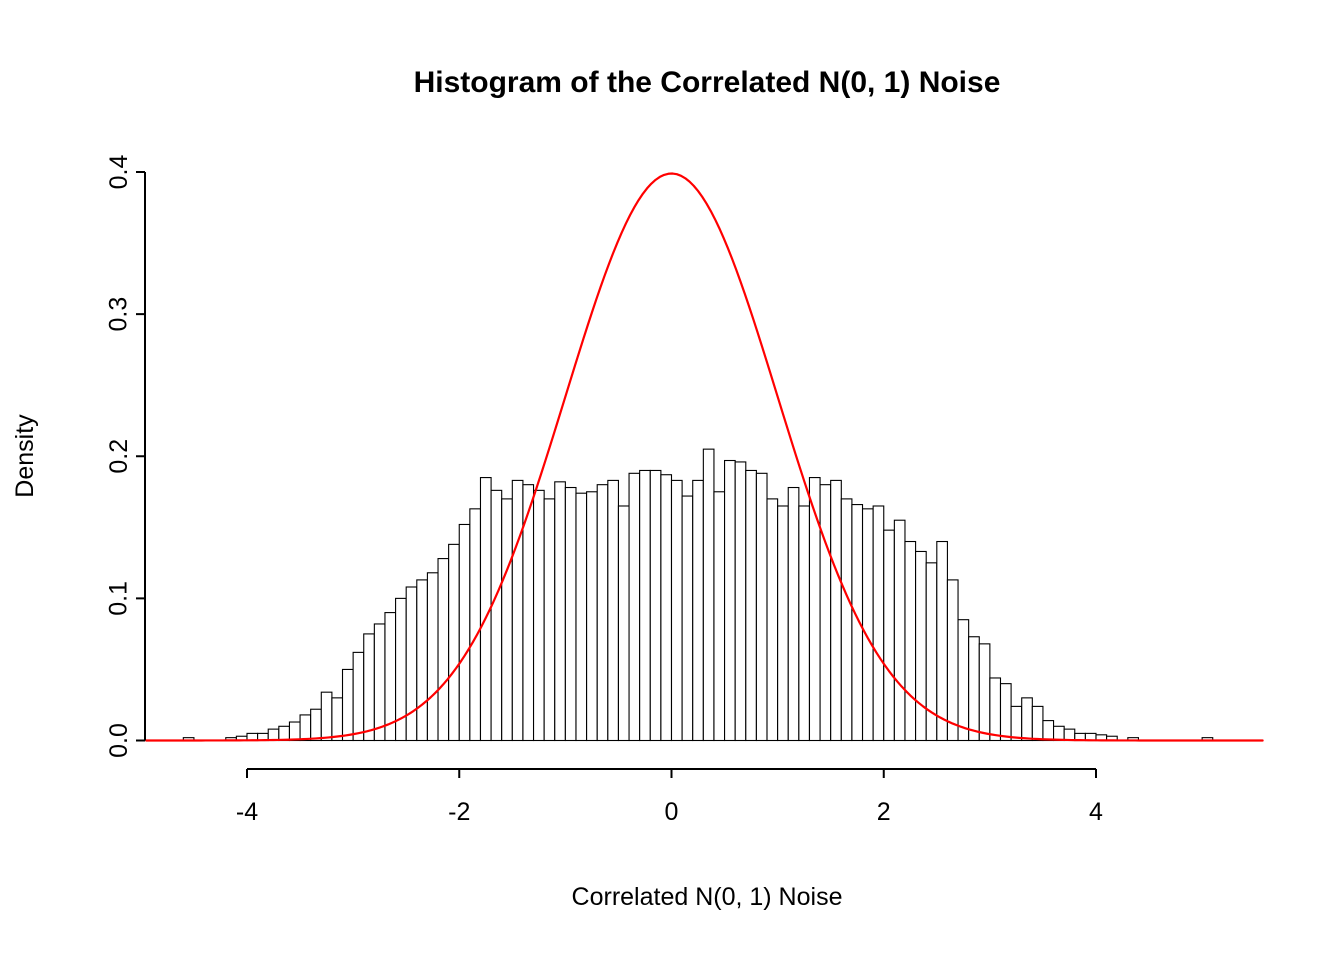 This screenshot has width=1344, height=960. I want to click on y-tick-label: 0.3, so click(119, 314).